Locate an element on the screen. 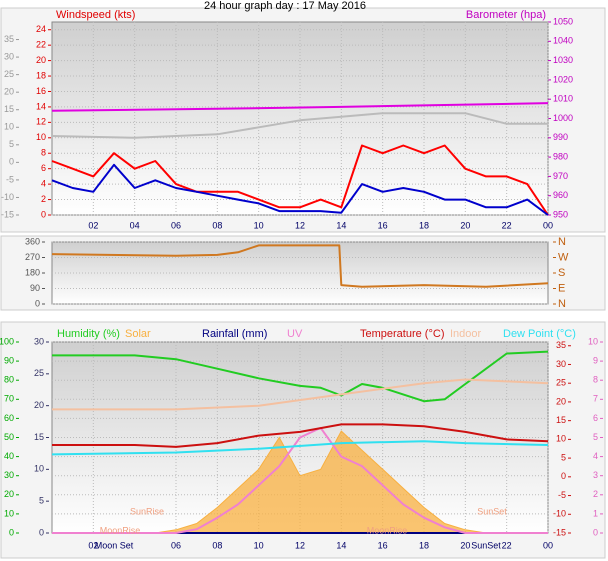 This screenshot has width=608, height=561. y-tick-label: 12 is located at coordinates (41, 122).